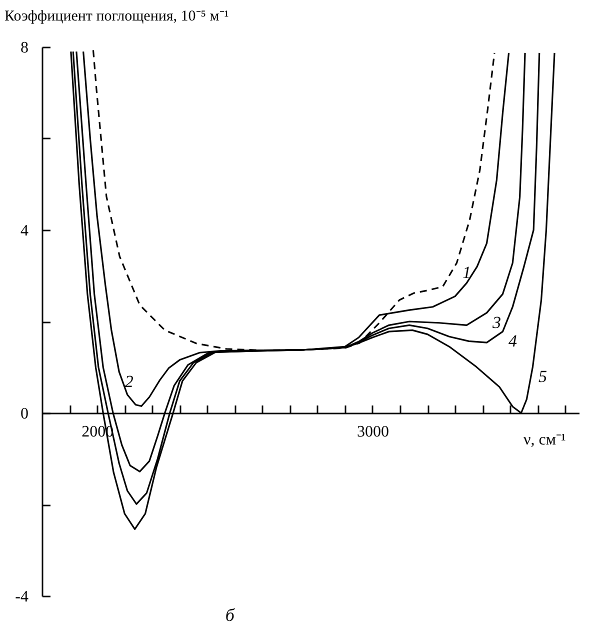  Describe the element at coordinates (230, 615) in the screenshot. I see `text: б` at that location.